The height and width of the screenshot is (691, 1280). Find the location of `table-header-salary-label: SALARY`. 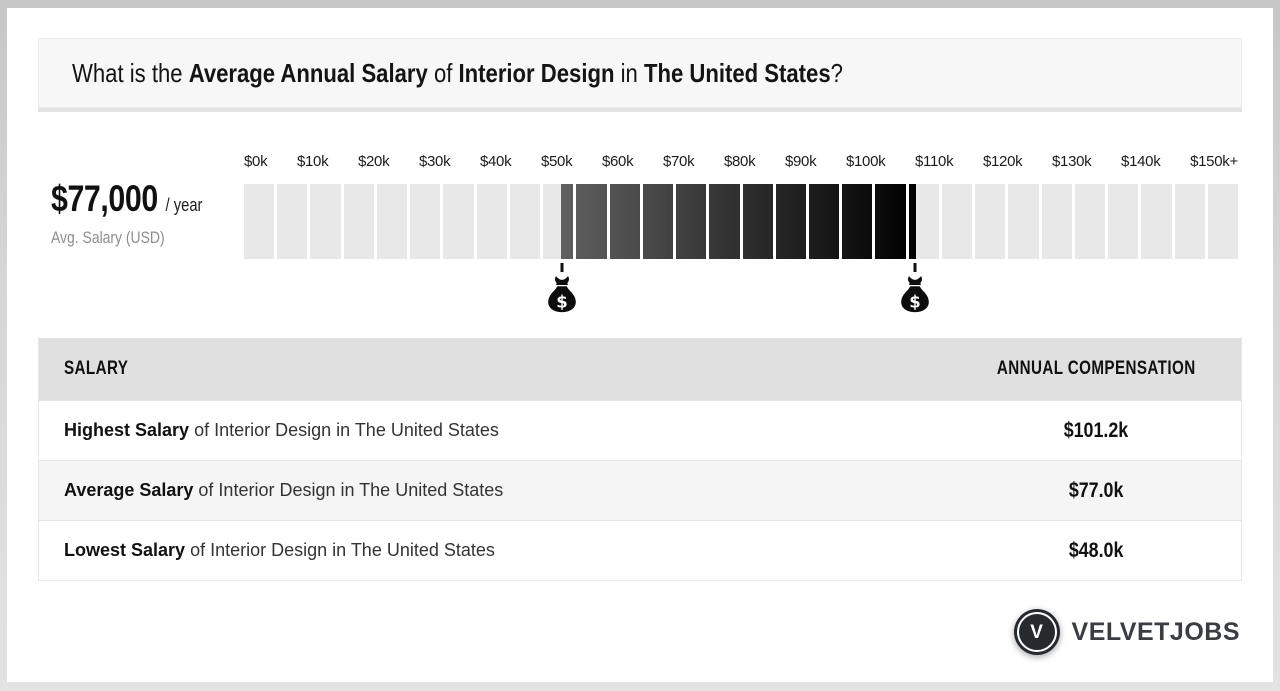

table-header-salary-label: SALARY is located at coordinates (96, 368).